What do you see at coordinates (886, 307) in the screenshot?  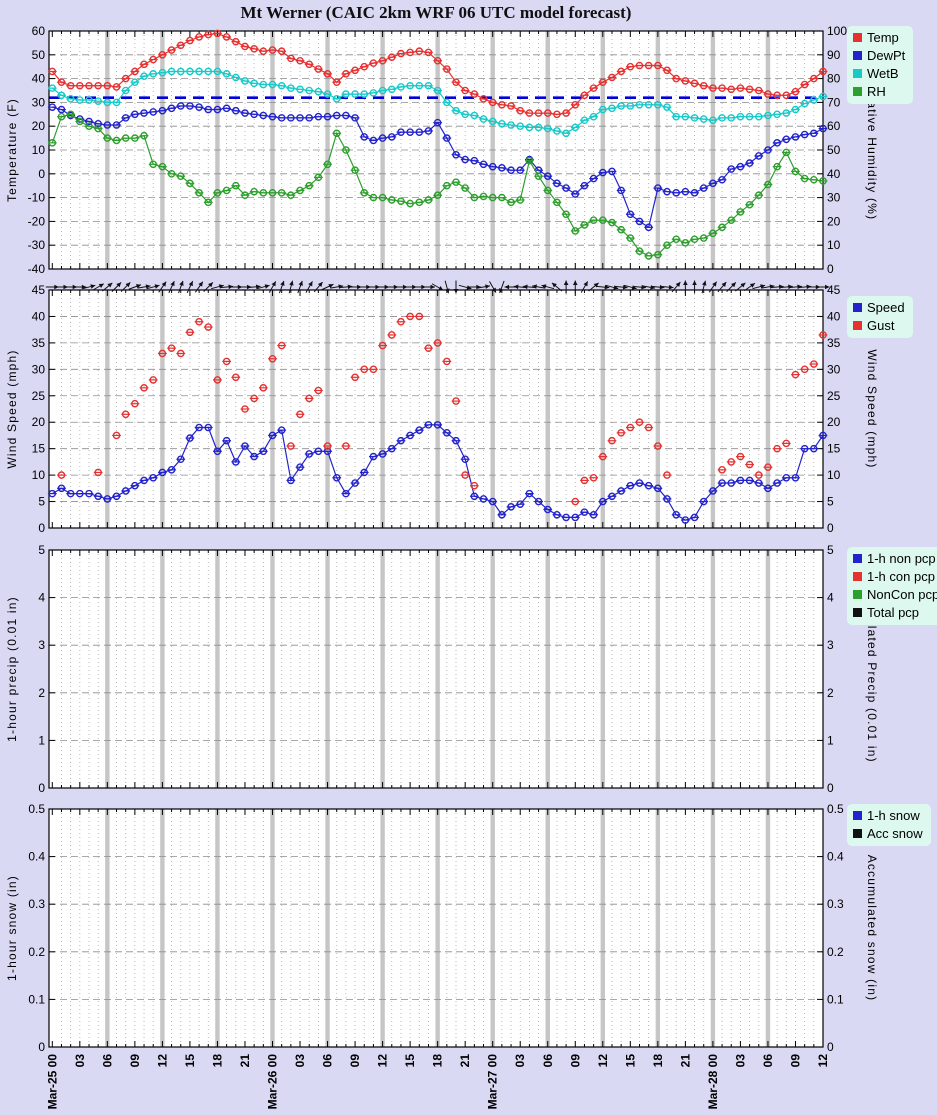 I see `legend-label: Speed` at bounding box center [886, 307].